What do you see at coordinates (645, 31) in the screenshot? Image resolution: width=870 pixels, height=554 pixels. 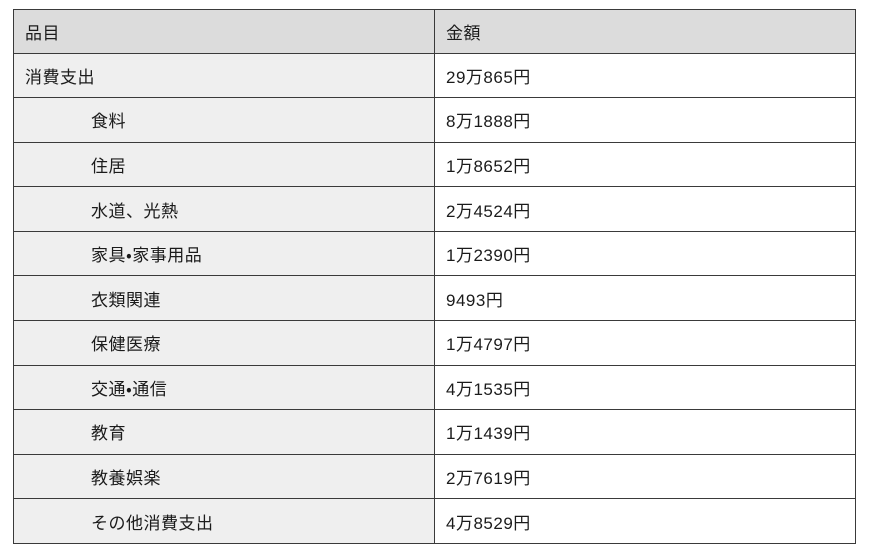 I see `amount-header-cell: 金額` at bounding box center [645, 31].